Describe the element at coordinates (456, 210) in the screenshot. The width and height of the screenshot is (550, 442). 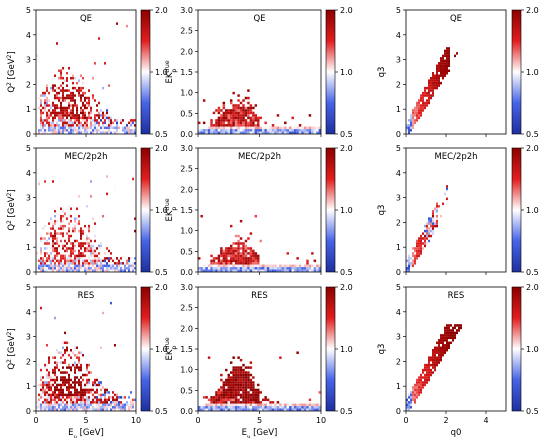
I see `axes-frame` at that location.